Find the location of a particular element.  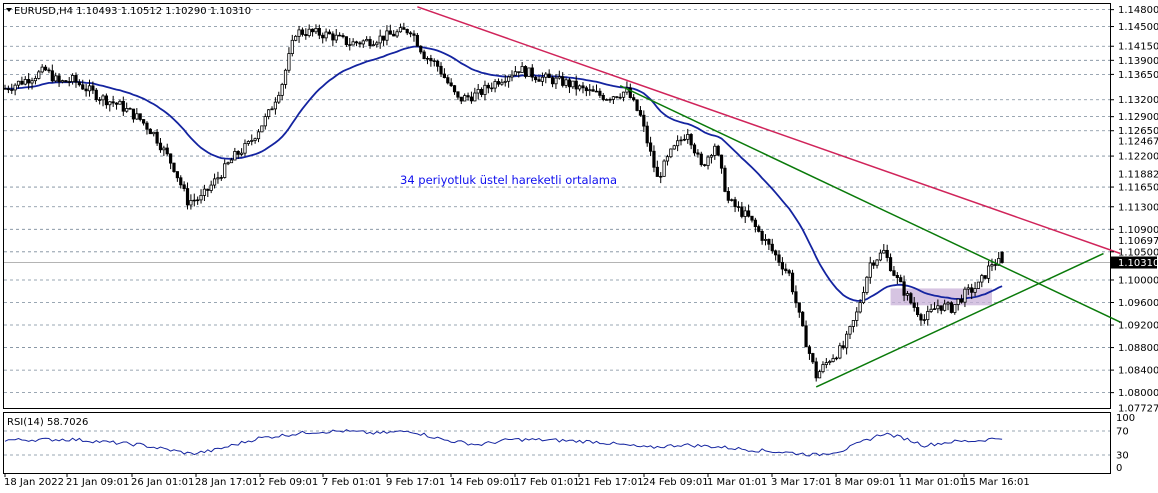

time-label: 7 Feb 01:01 is located at coordinates (351, 482).